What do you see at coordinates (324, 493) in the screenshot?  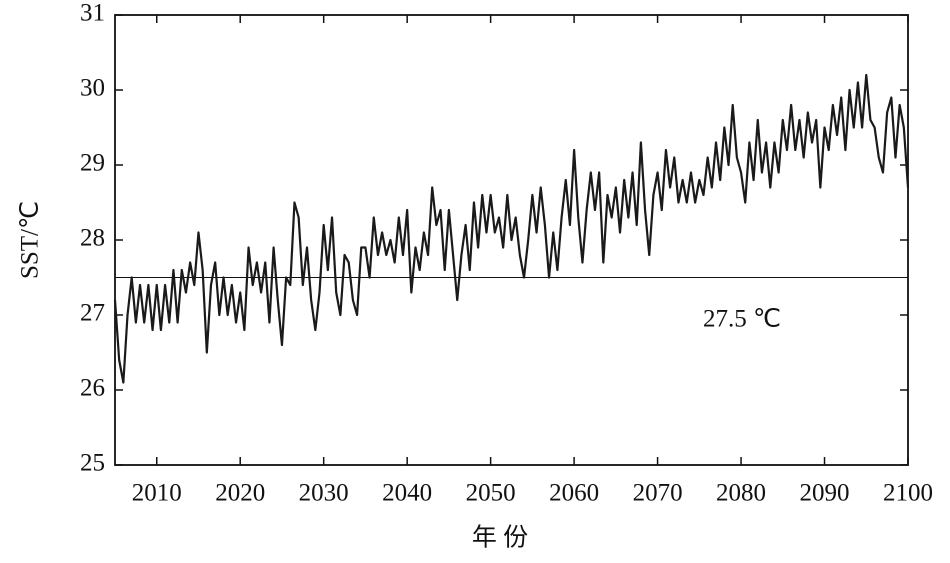 I see `x-tick-label: 2030` at bounding box center [324, 493].